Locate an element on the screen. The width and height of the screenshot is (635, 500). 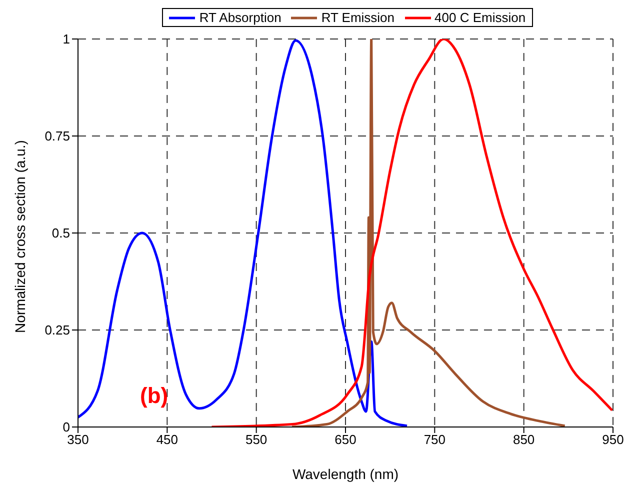
x-tick-label: 450 is located at coordinates (167, 440).